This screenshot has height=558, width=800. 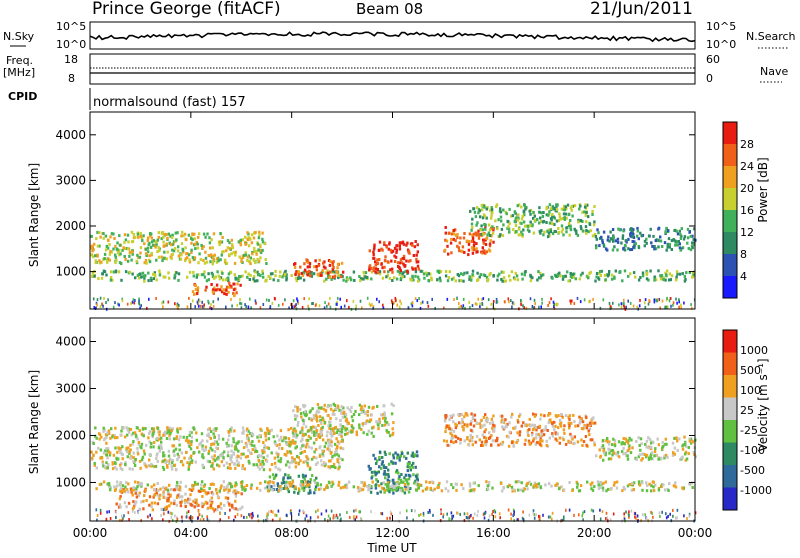 What do you see at coordinates (127, 99) in the screenshot?
I see `cpid-row: CPID normalsound (fast) 157` at bounding box center [127, 99].